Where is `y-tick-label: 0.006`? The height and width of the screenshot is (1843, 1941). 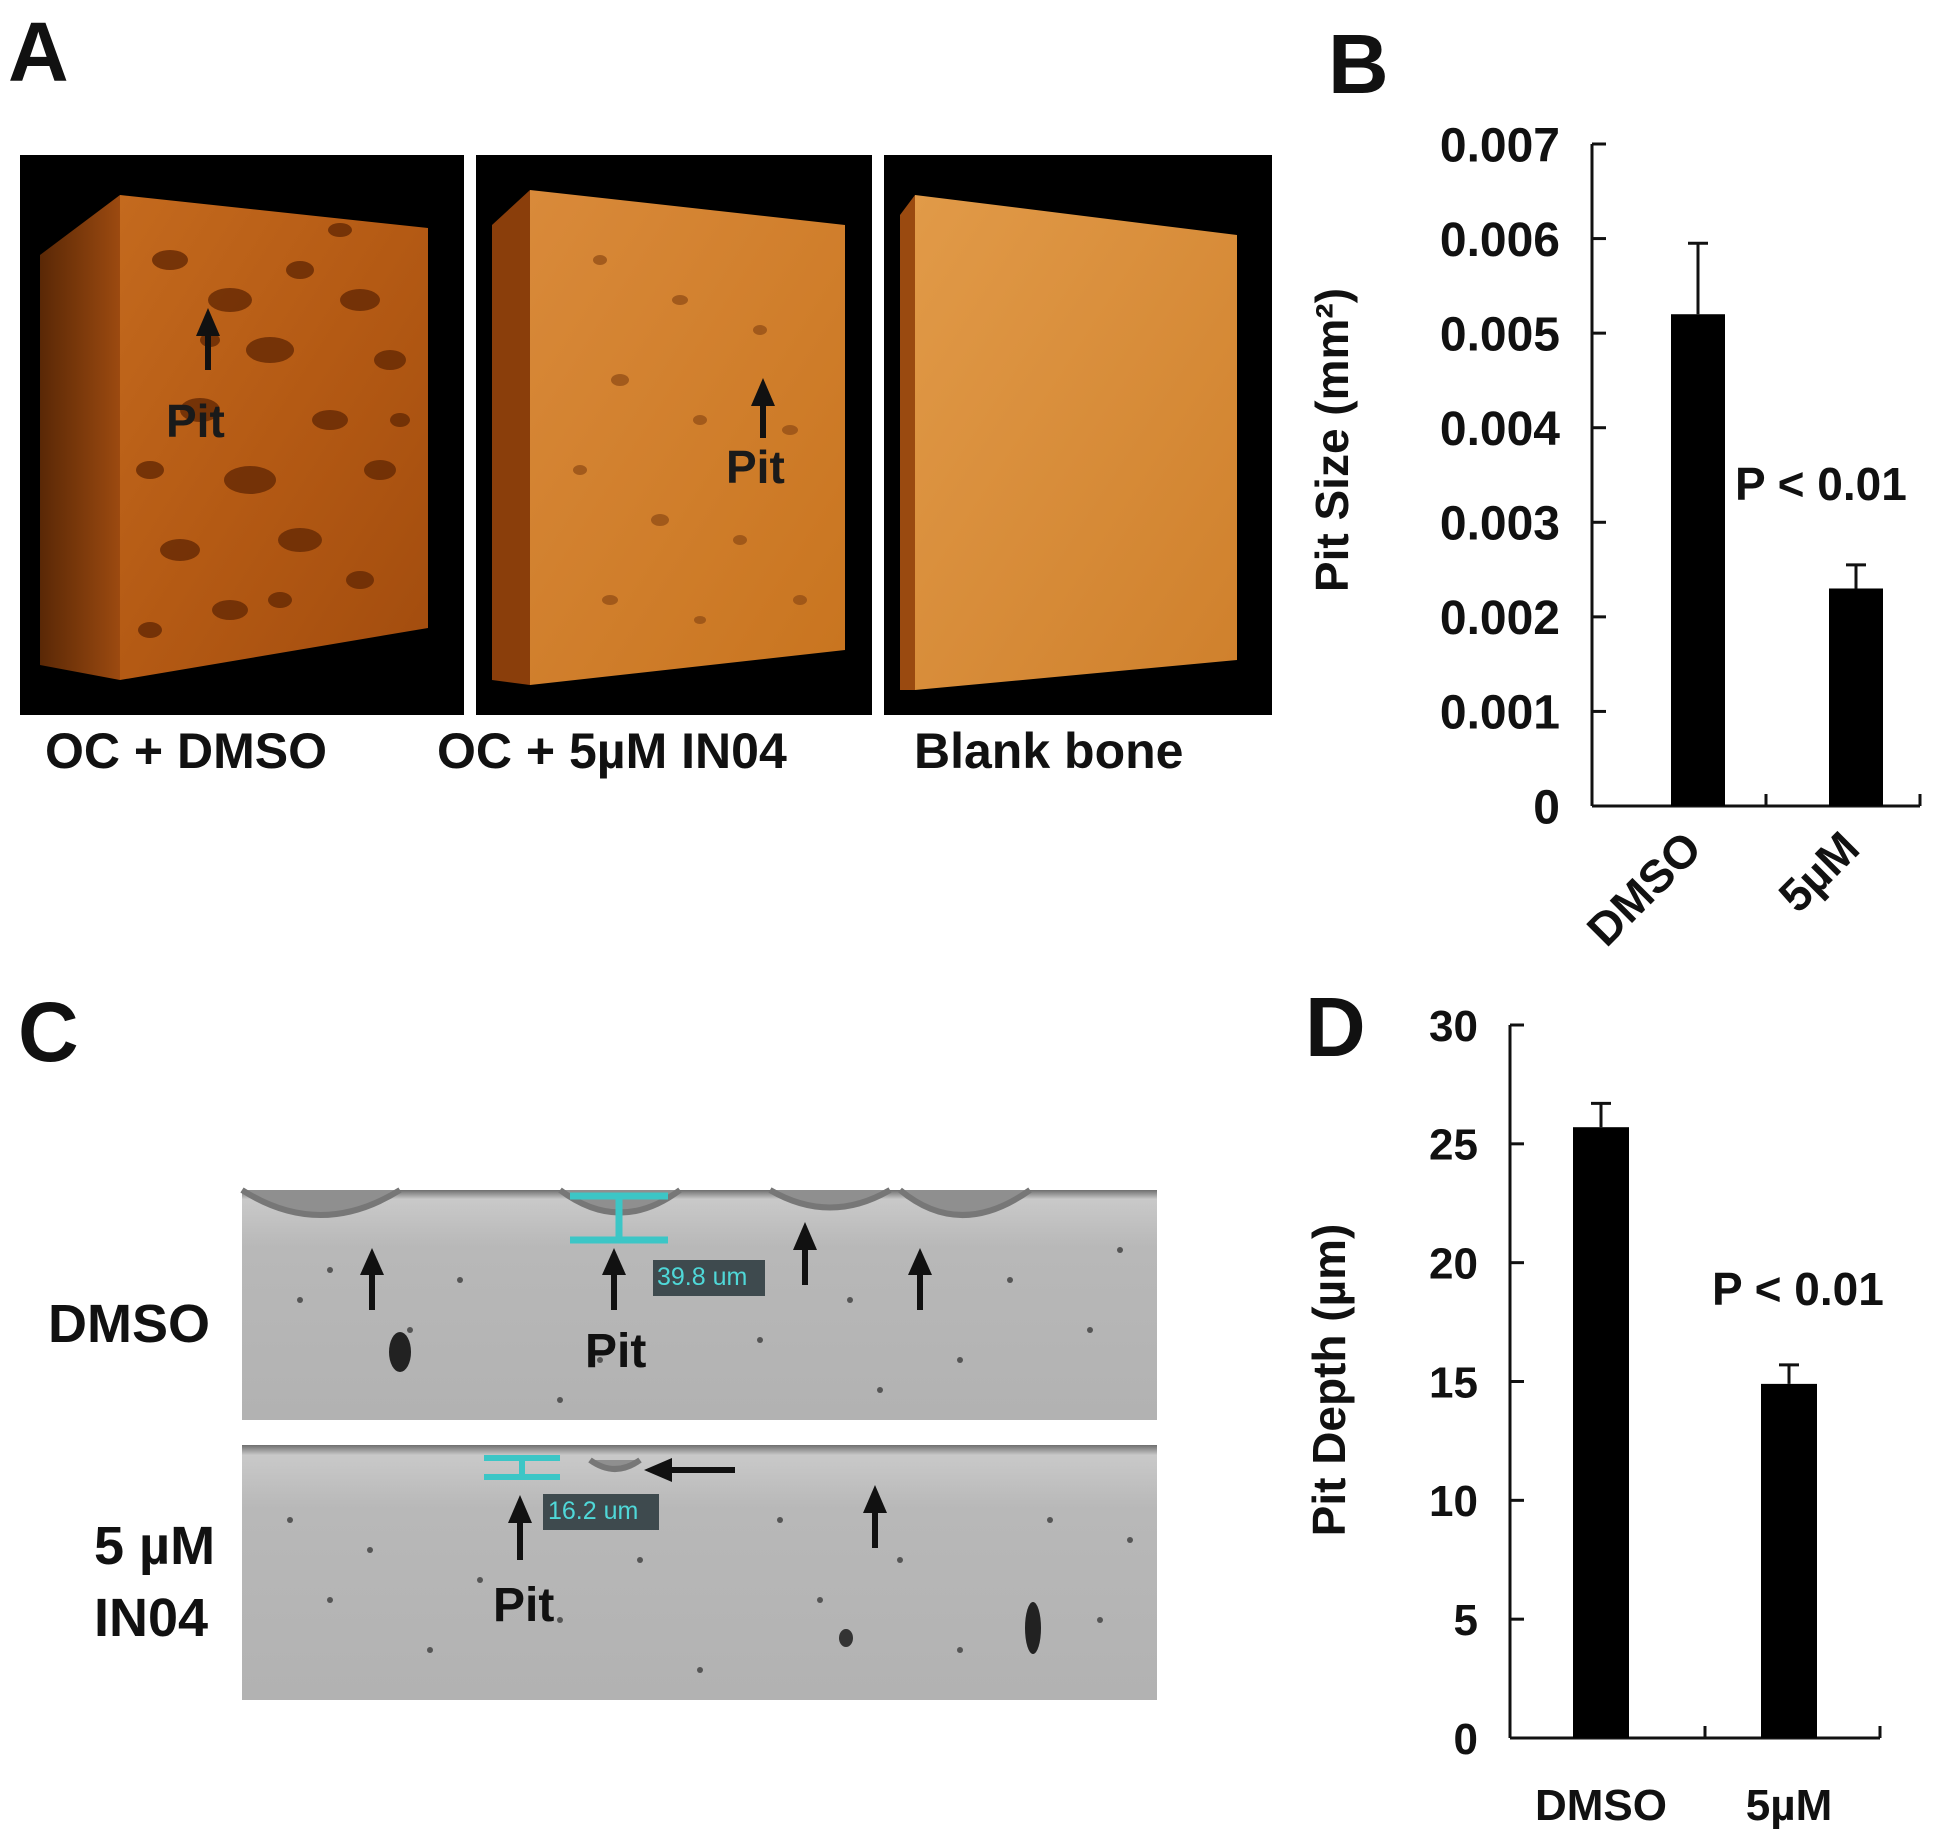 y-tick-label: 0.006 is located at coordinates (1500, 240).